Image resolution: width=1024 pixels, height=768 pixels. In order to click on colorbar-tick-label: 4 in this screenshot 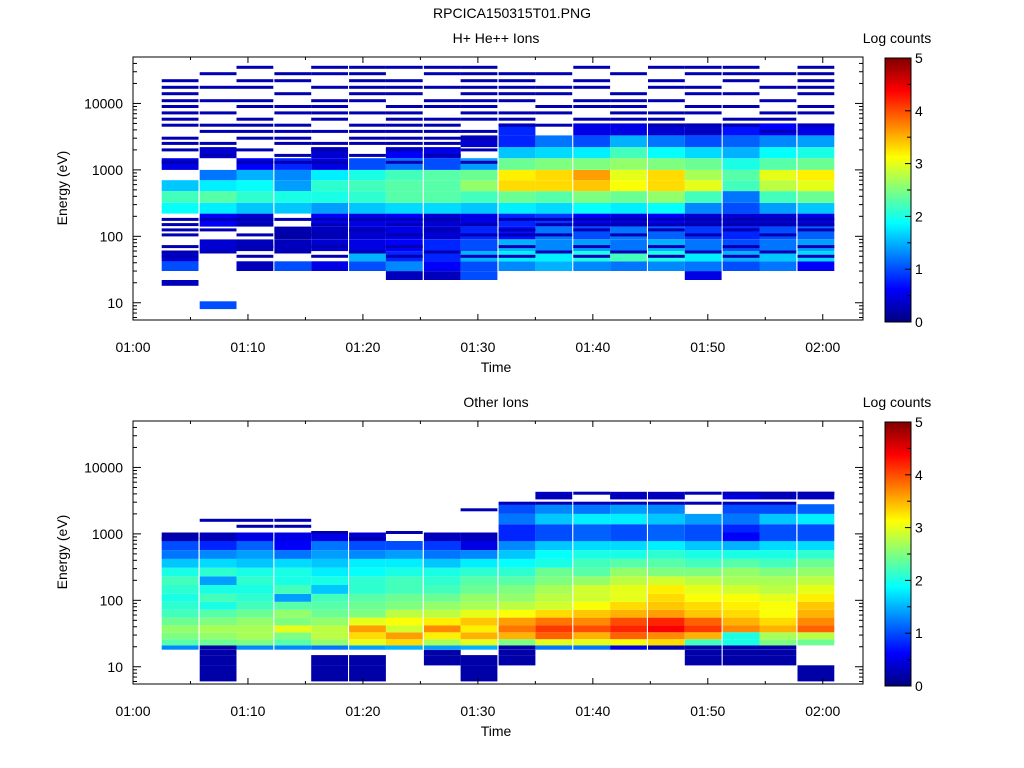, I will do `click(919, 475)`.